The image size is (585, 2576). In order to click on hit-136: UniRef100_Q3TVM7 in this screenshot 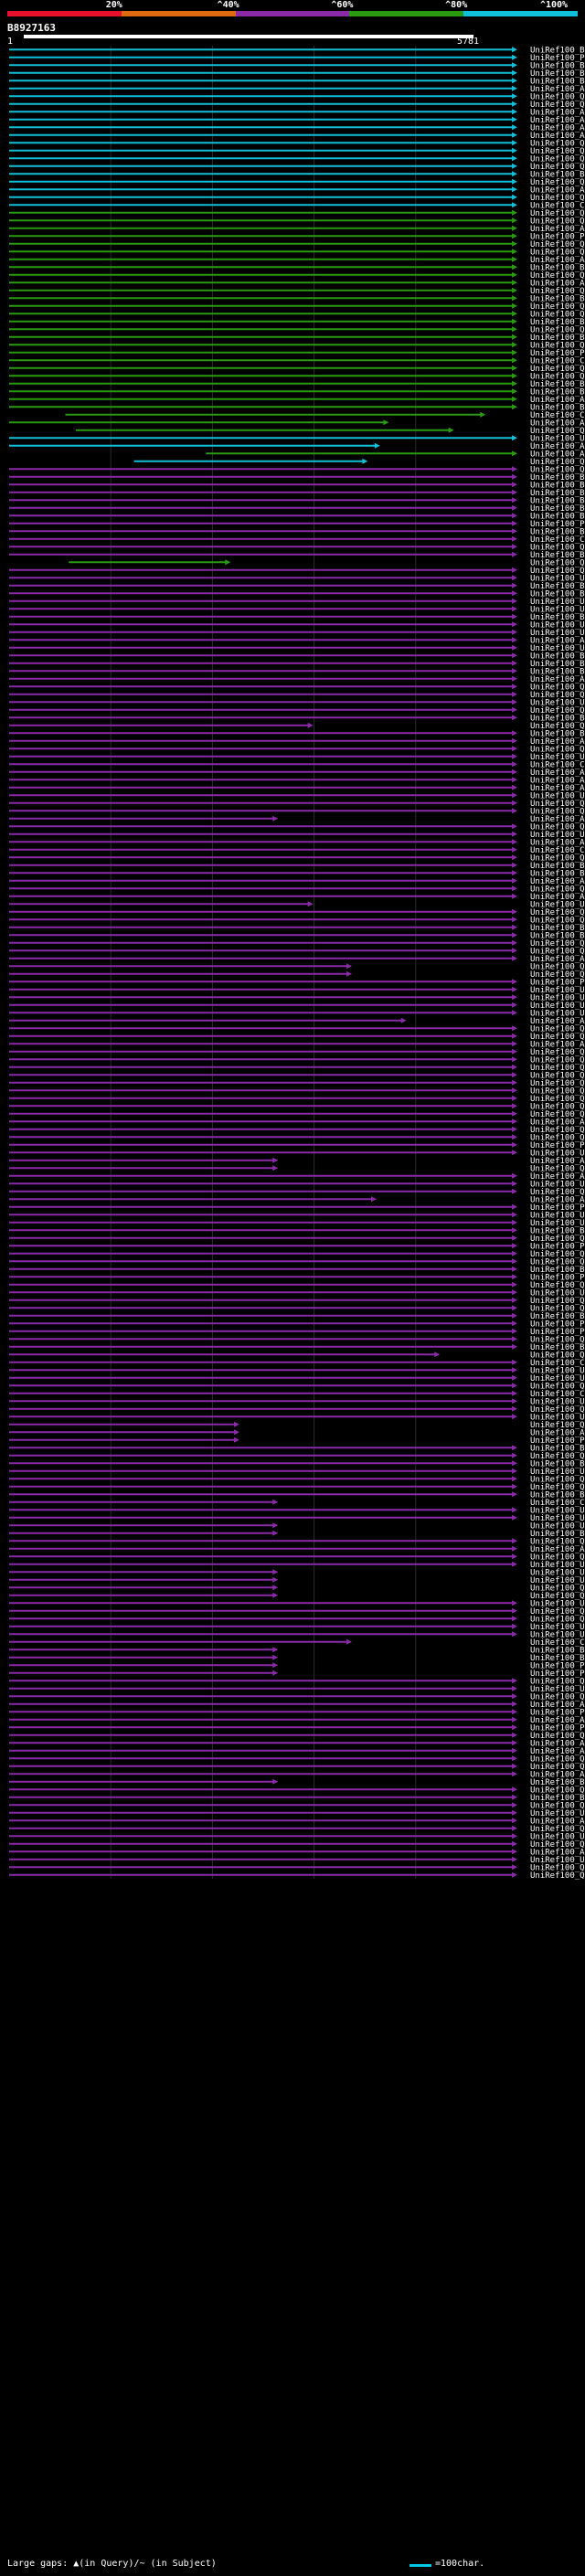, I will do `click(297, 1106)`.